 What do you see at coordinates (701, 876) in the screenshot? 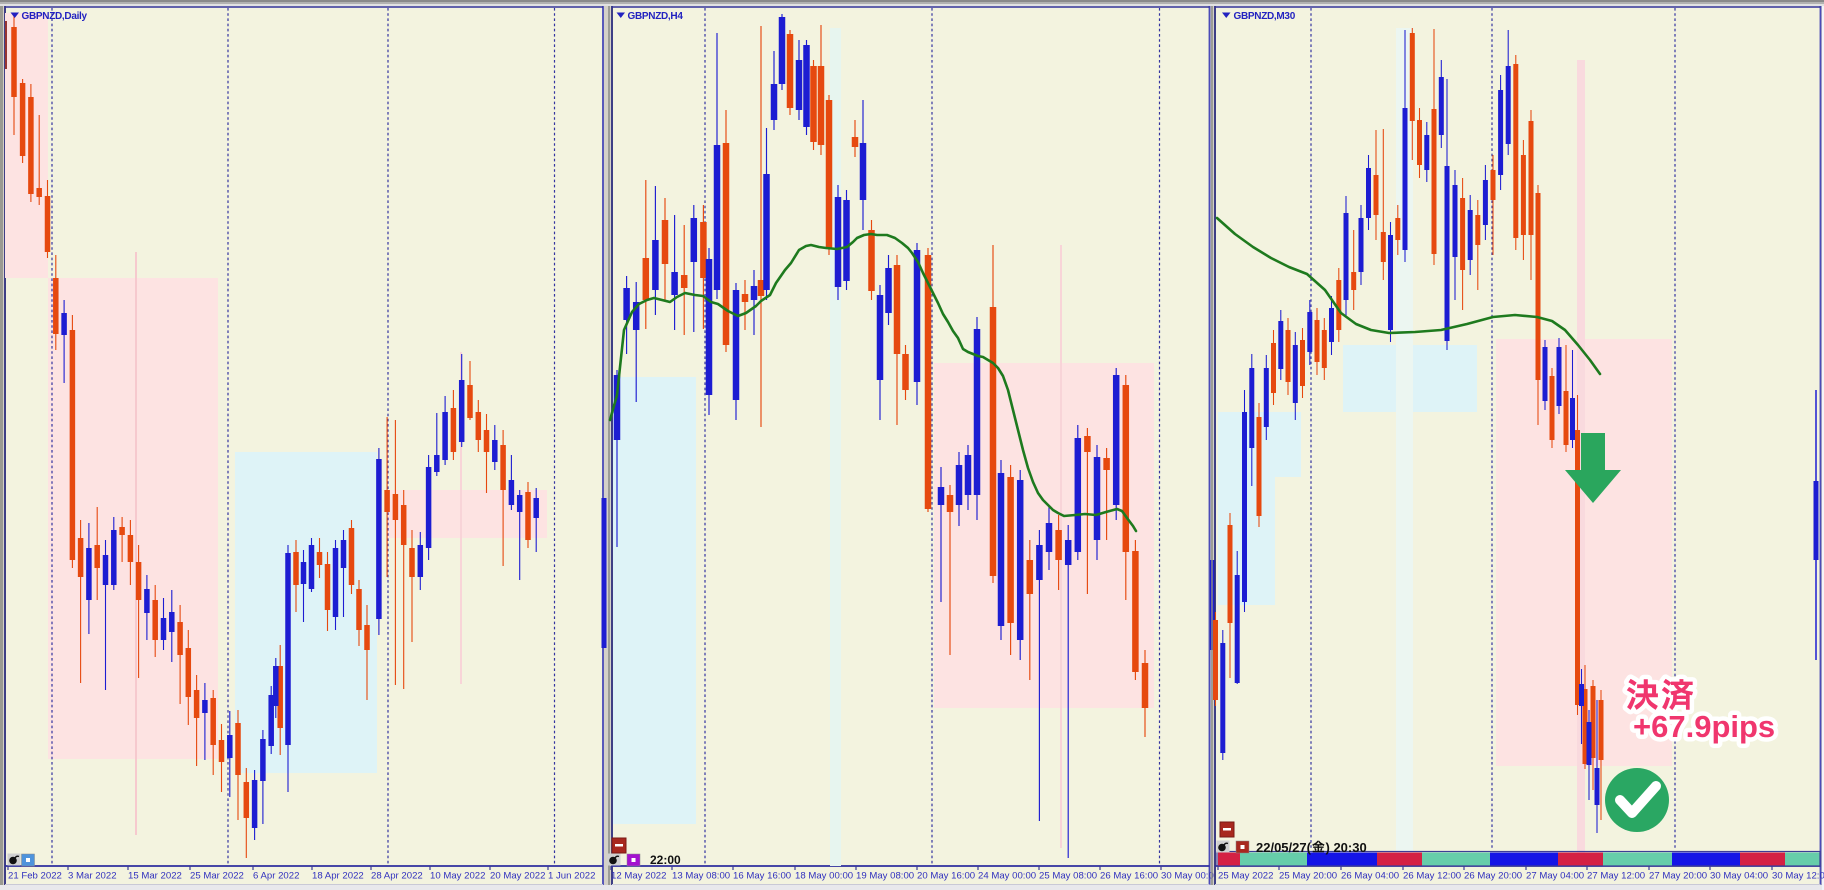
I see `svg-text: 13 May 08:00` at bounding box center [701, 876].